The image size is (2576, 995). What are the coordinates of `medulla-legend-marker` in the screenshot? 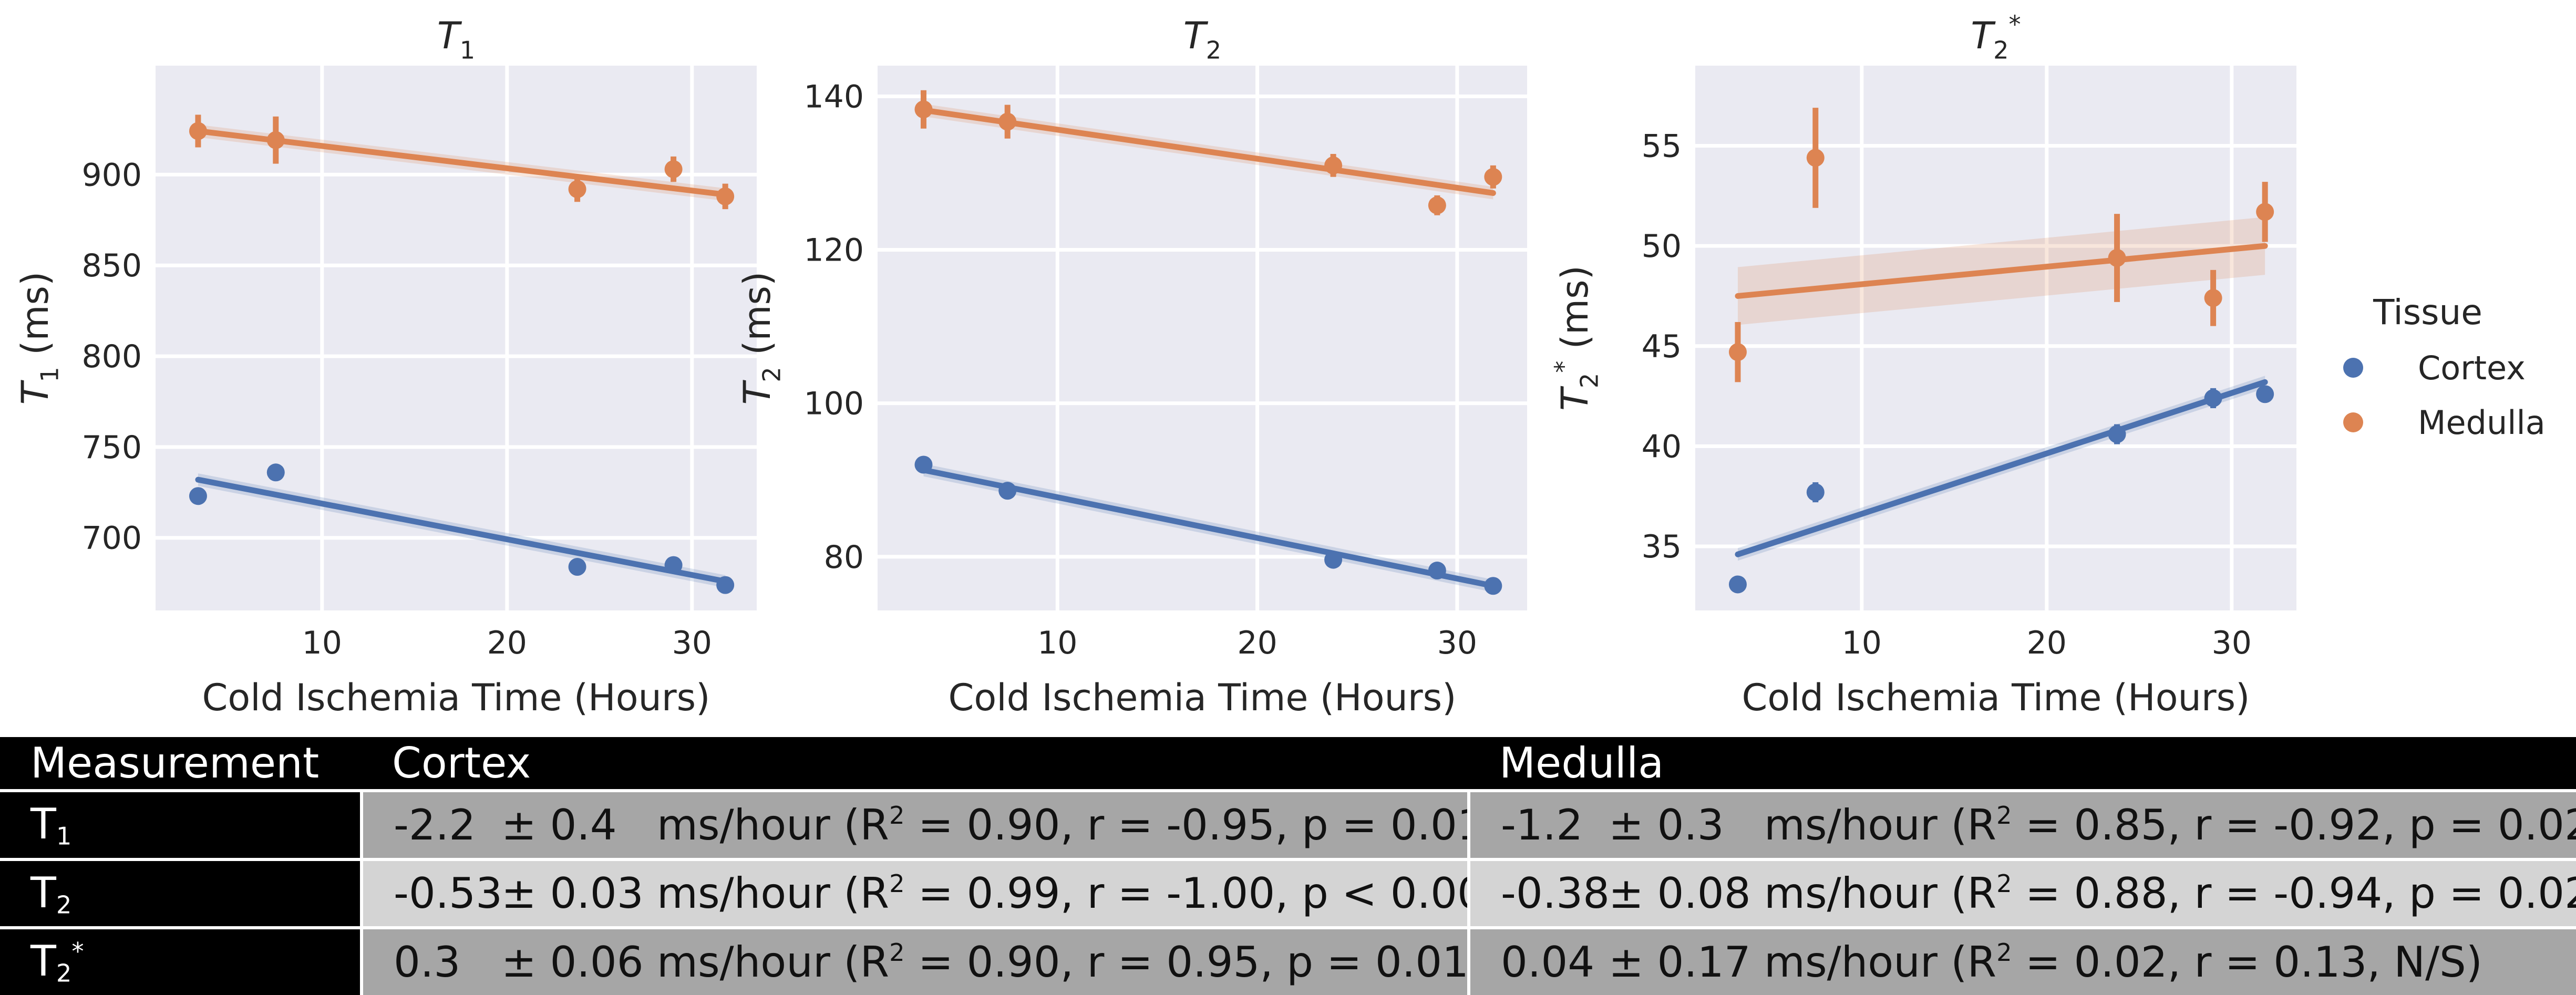 It's located at (2353, 422).